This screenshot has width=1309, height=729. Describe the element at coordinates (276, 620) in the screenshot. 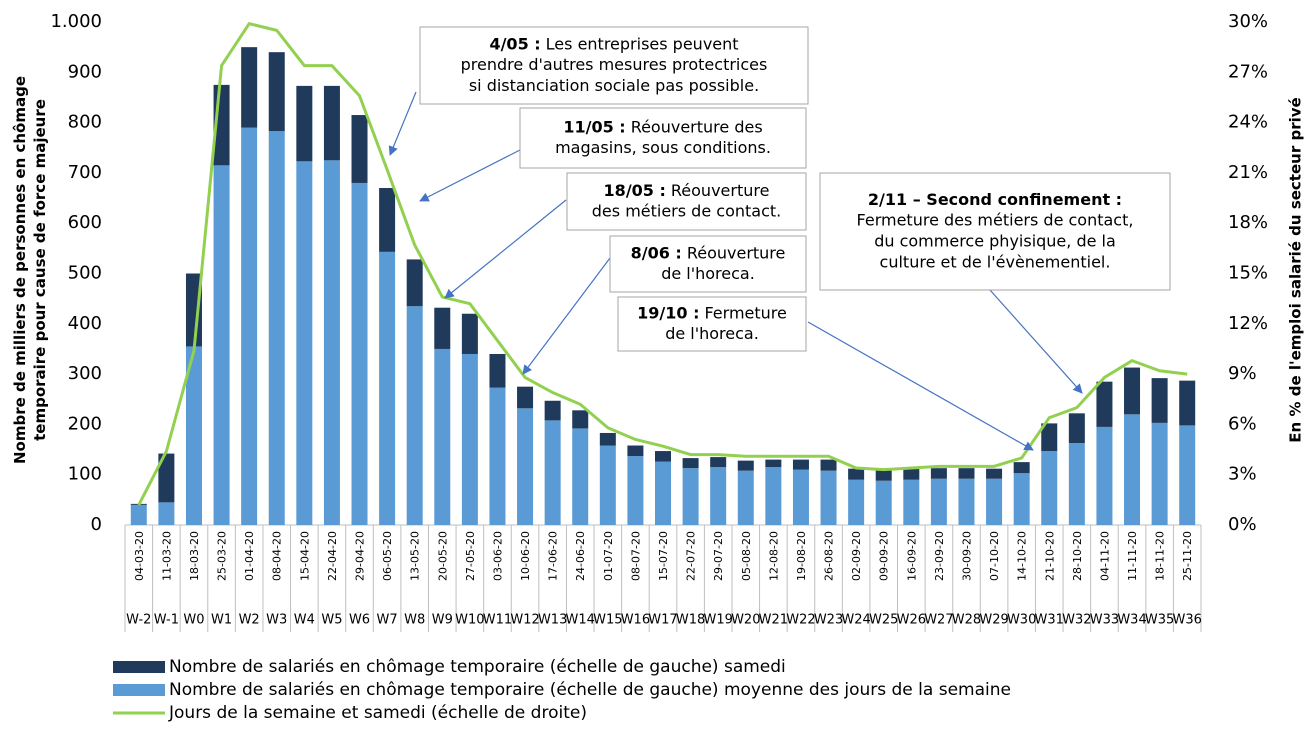

I see `week-label: W3` at that location.